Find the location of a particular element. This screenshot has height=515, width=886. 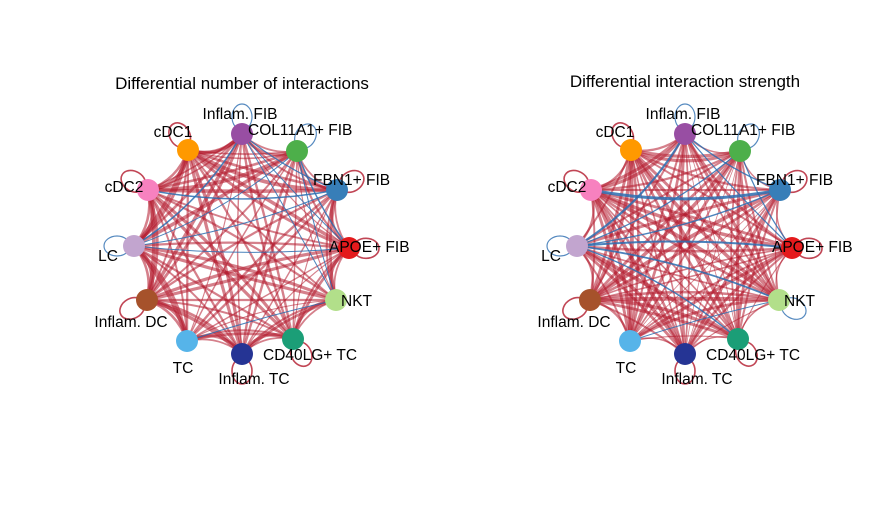

node-cdc1 is located at coordinates (631, 150).